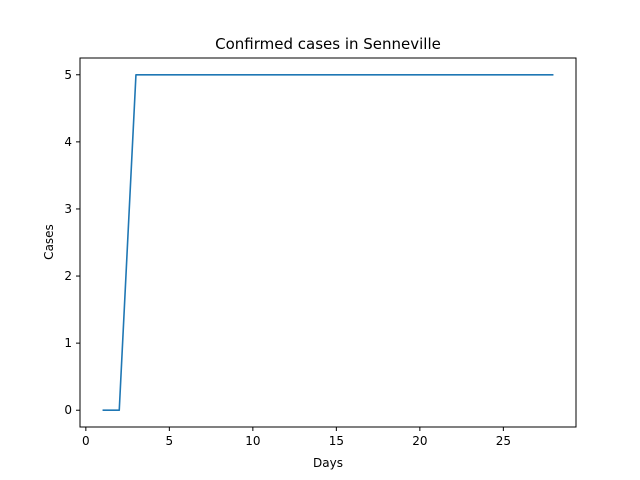 The image size is (640, 480). Describe the element at coordinates (68, 410) in the screenshot. I see `y-tick-label: 0` at that location.